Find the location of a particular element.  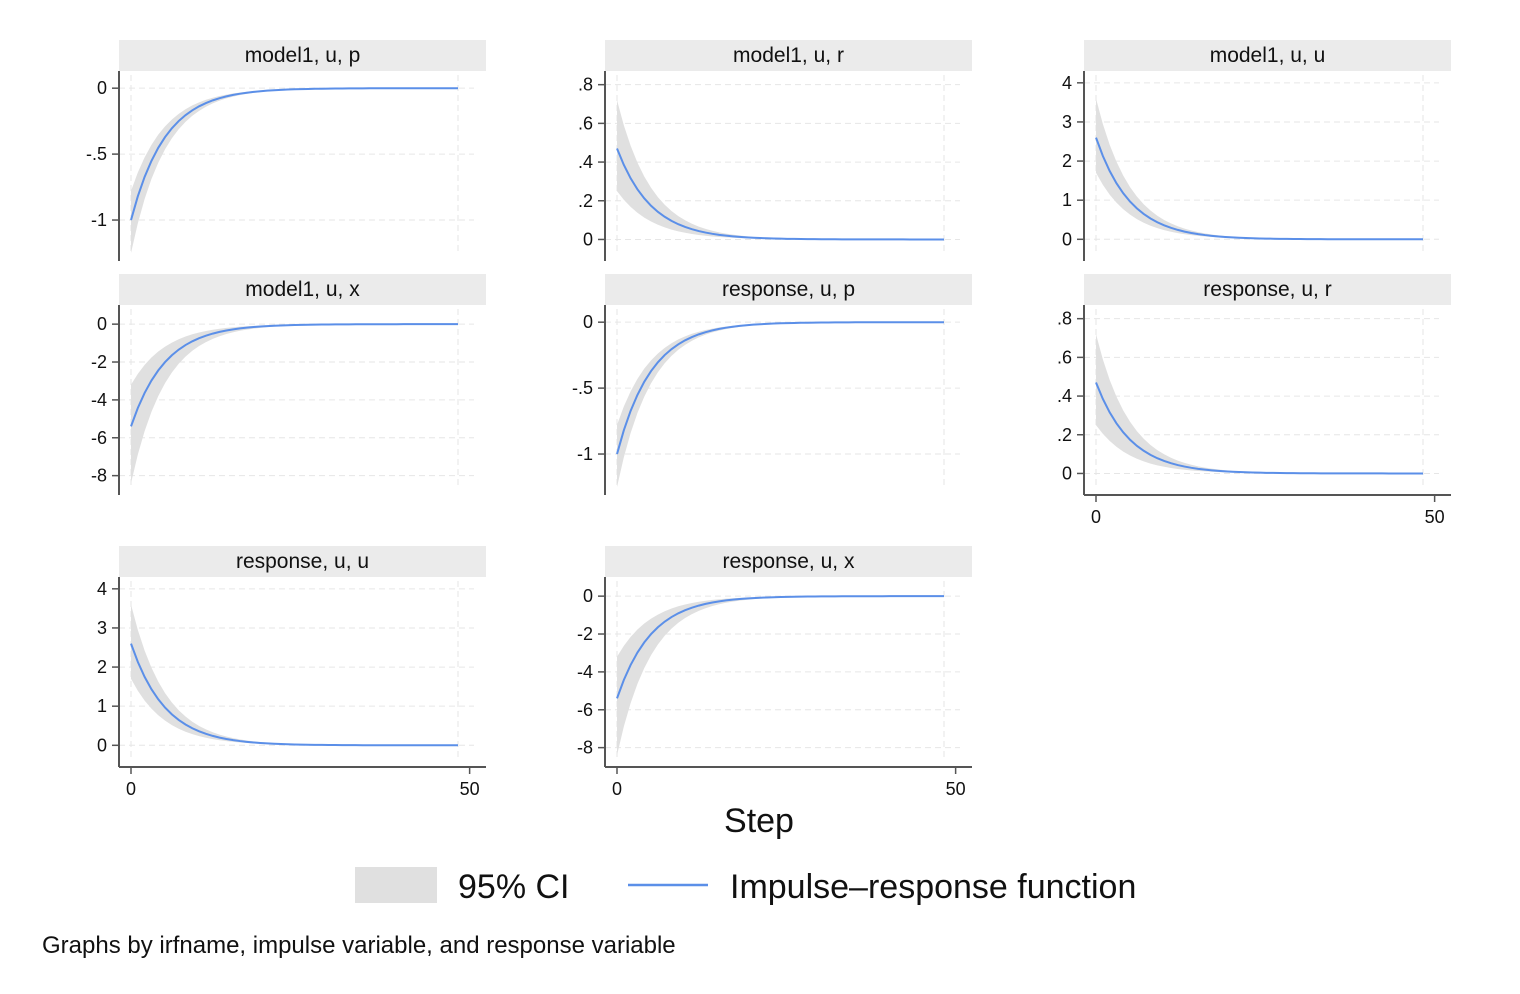

panel-2: model1, u, r .8 .6 .4 .2 0 is located at coordinates (775, 150).